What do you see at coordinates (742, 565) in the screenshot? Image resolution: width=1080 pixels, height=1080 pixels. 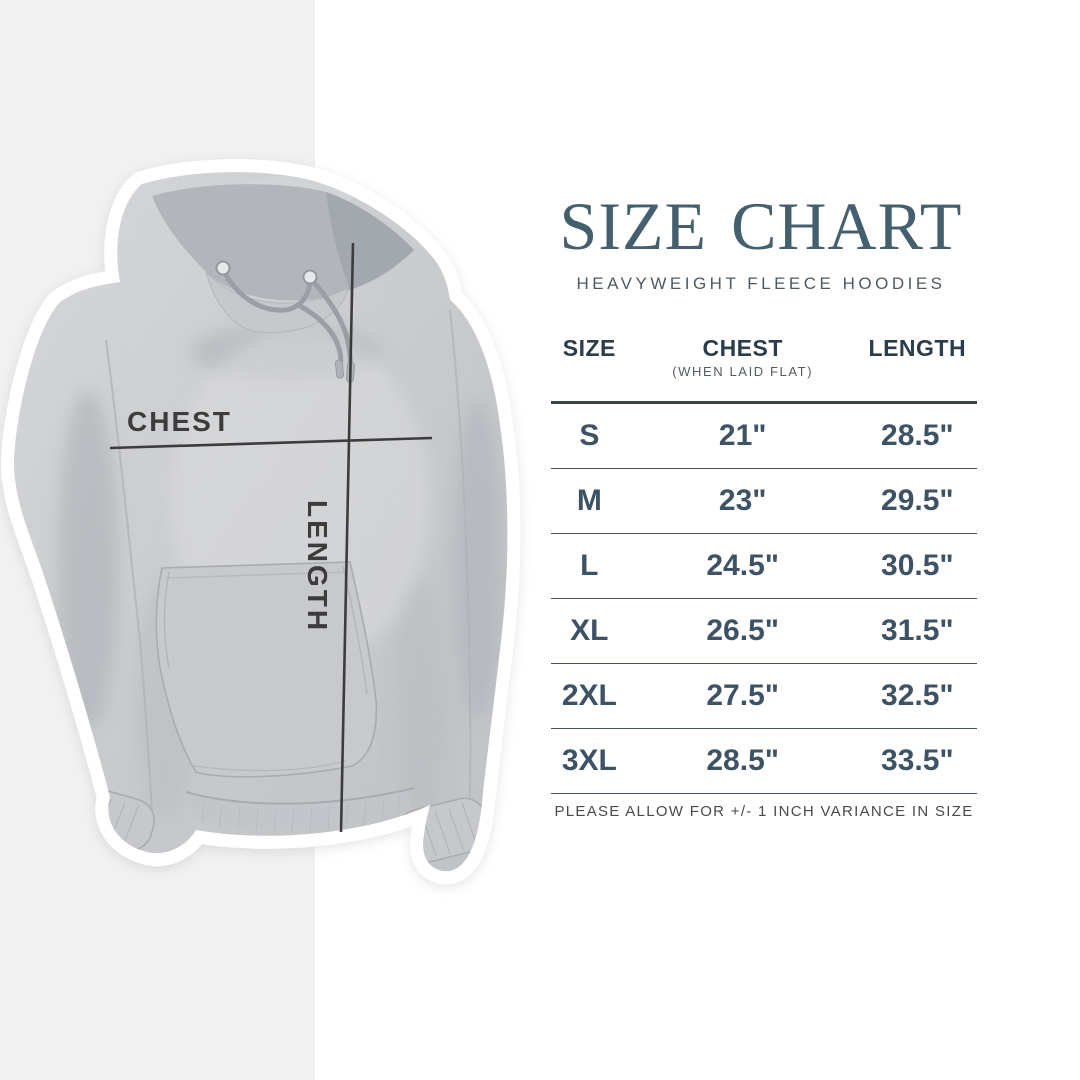 I see `cell-chest: 24.5"` at bounding box center [742, 565].